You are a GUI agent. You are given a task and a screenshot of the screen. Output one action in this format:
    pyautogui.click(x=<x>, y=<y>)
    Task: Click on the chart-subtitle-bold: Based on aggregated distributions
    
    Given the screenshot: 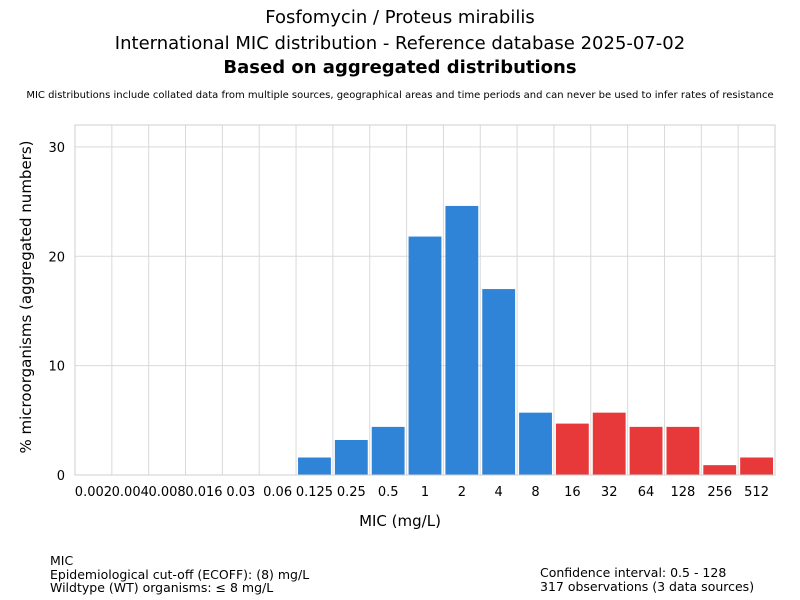 What is the action you would take?
    pyautogui.click(x=400, y=67)
    